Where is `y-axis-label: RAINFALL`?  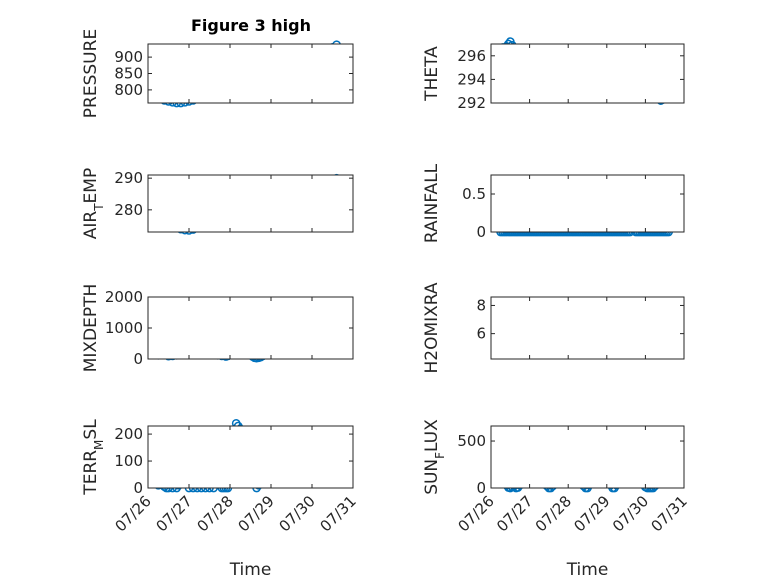
y-axis-label: RAINFALL is located at coordinates (432, 203).